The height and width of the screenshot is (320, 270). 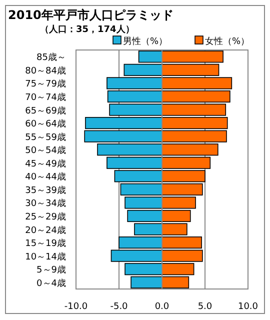 What do you see at coordinates (45, 230) in the screenshot?
I see `y-tick-label: 20～24歳` at bounding box center [45, 230].